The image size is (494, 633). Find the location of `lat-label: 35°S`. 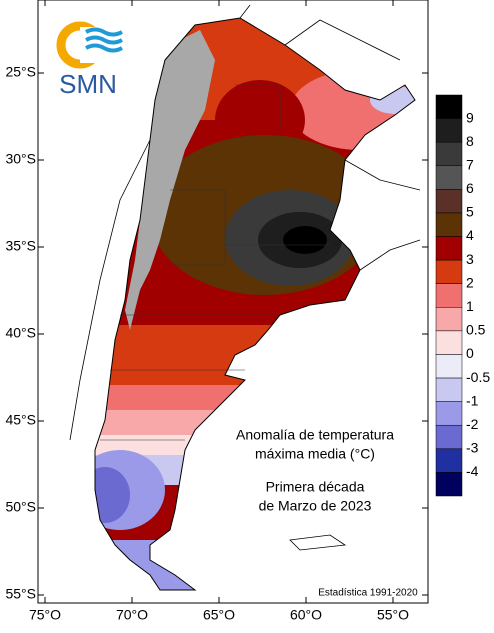

lat-label: 35°S is located at coordinates (20, 246).